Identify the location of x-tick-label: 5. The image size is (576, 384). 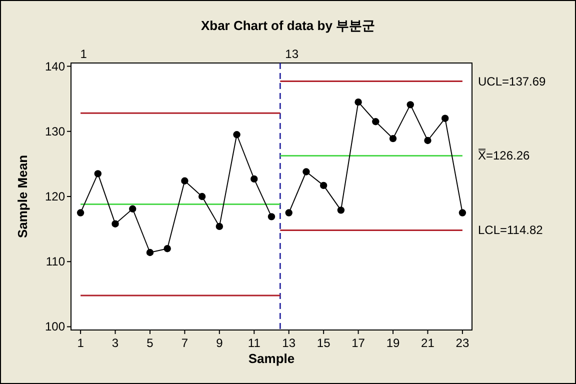
(150, 343).